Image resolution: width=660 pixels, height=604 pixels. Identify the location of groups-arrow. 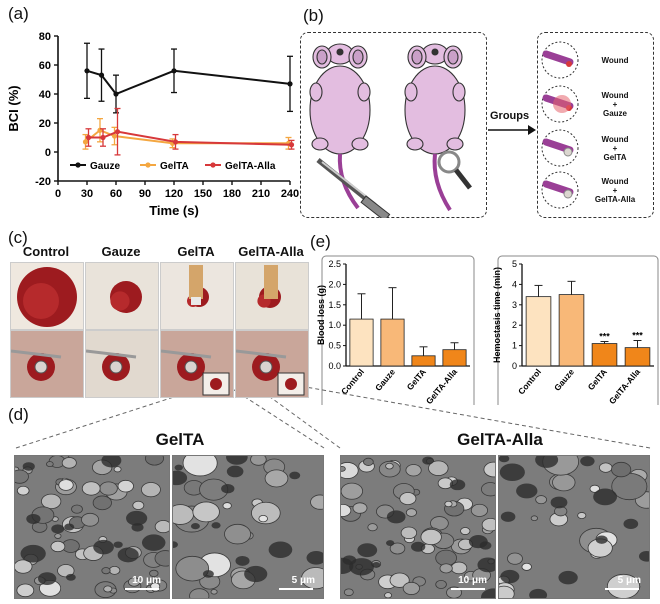
(512, 130).